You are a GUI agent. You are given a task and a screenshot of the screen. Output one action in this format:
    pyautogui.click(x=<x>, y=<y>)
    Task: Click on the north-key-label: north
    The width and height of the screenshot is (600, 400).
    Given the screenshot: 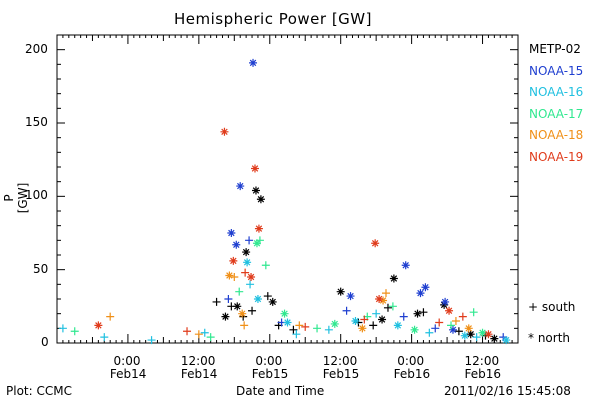 What is the action you would take?
    pyautogui.click(x=554, y=338)
    